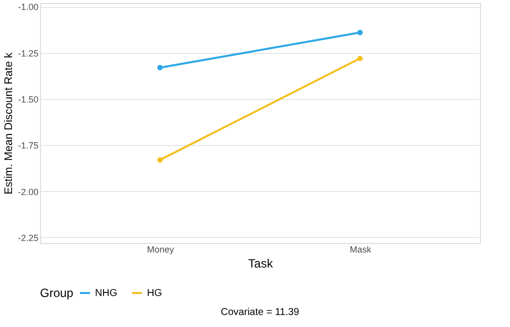 The width and height of the screenshot is (510, 327). I want to click on x-tick-label: Mask, so click(361, 249).